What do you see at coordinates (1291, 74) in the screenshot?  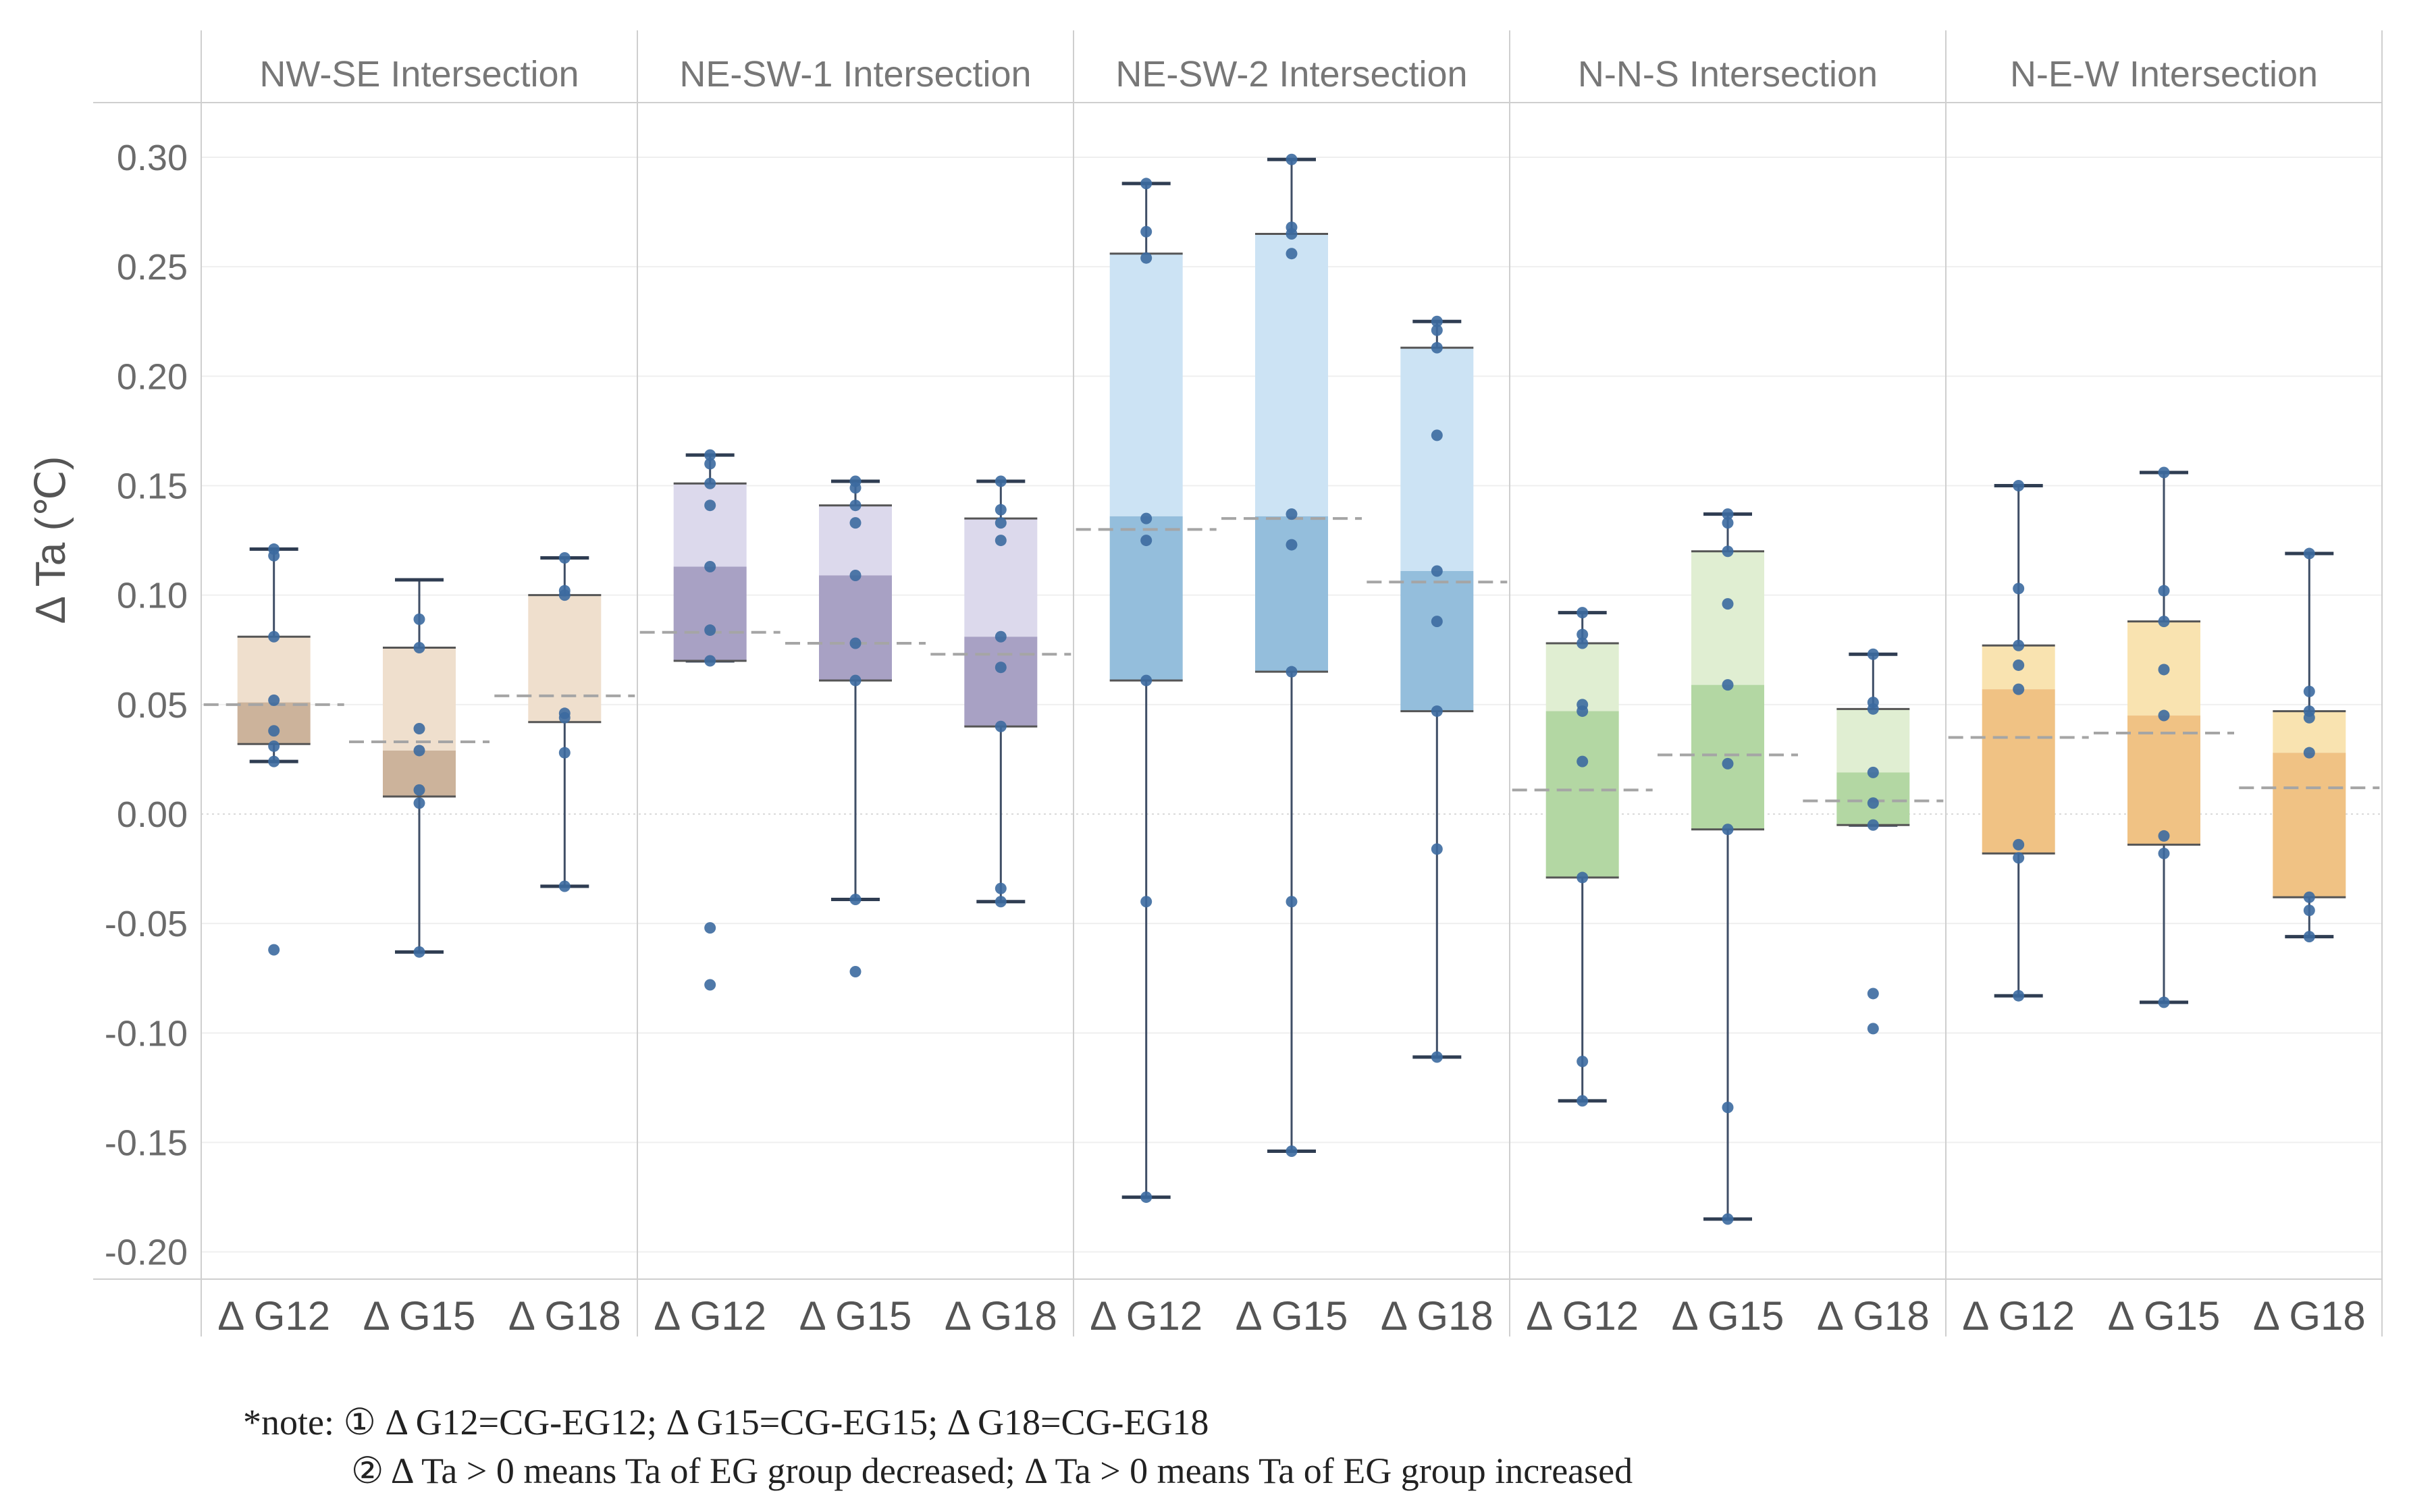 I see `panel-title: NE-SW-2 Intersection` at bounding box center [1291, 74].